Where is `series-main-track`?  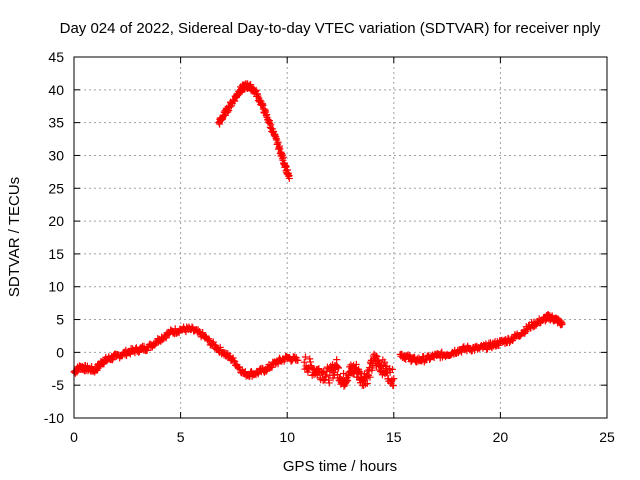 series-main-track is located at coordinates (186, 352).